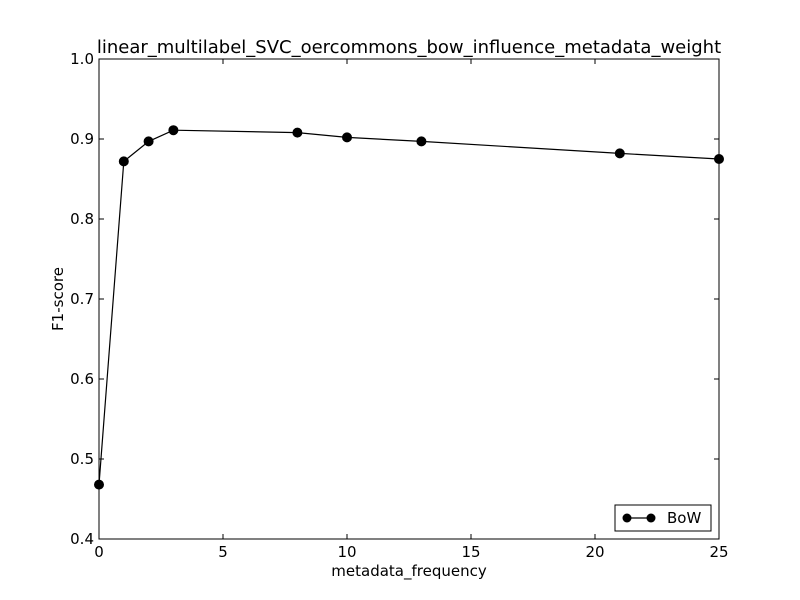  I want to click on x-tick-label: 25, so click(718, 552).